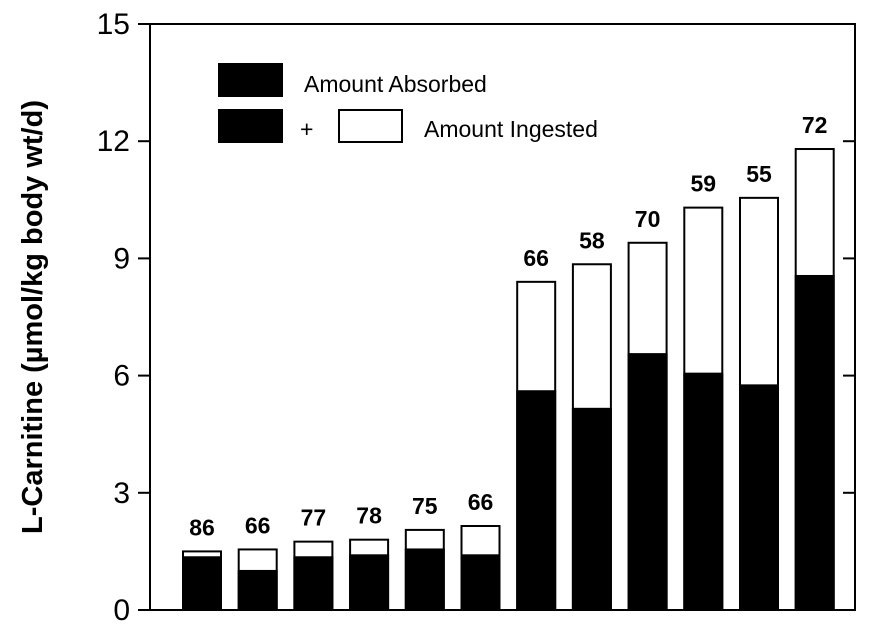  What do you see at coordinates (33, 317) in the screenshot?
I see `y-axis-label: L-Carnitine (µmol/kg body wt/d)` at bounding box center [33, 317].